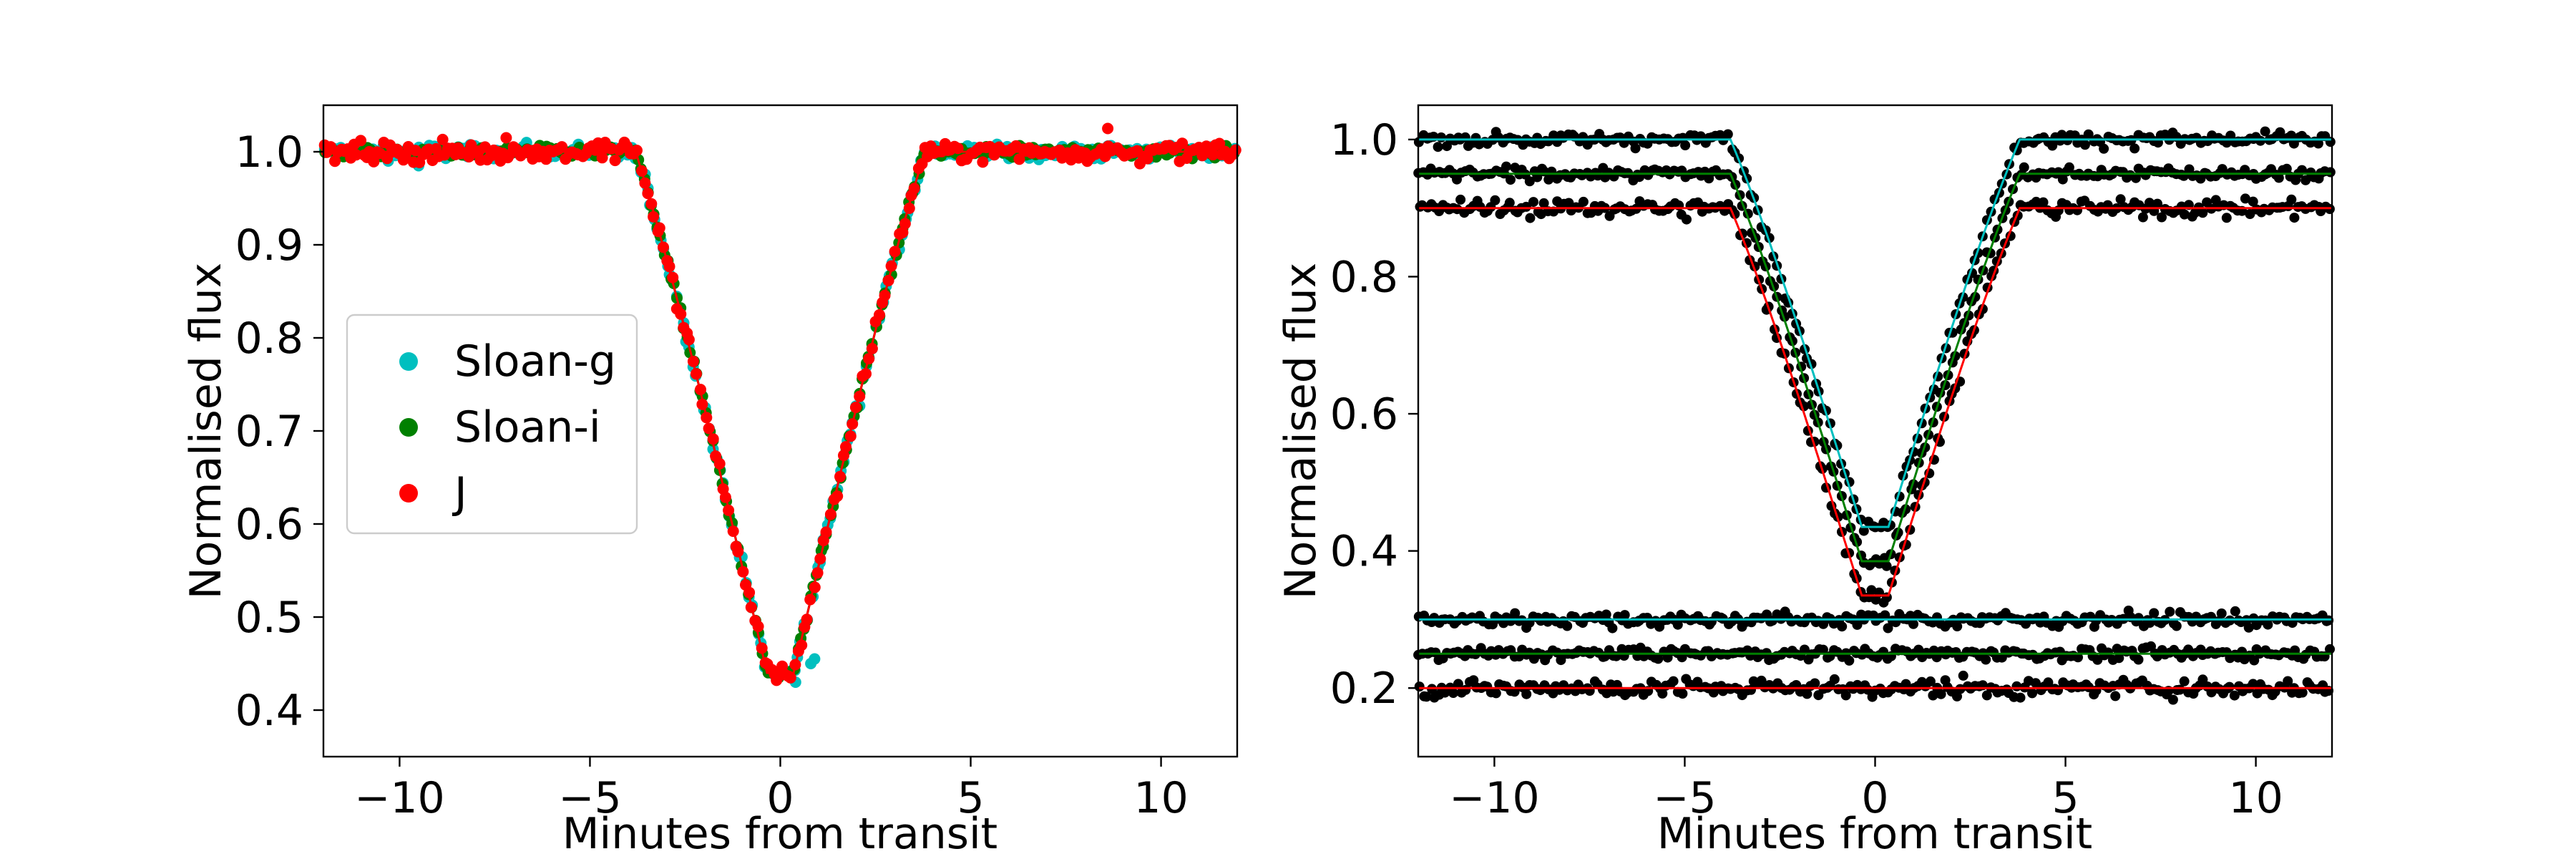 The width and height of the screenshot is (2576, 859). Describe the element at coordinates (815, 659) in the screenshot. I see `left-point-sloan-g` at that location.